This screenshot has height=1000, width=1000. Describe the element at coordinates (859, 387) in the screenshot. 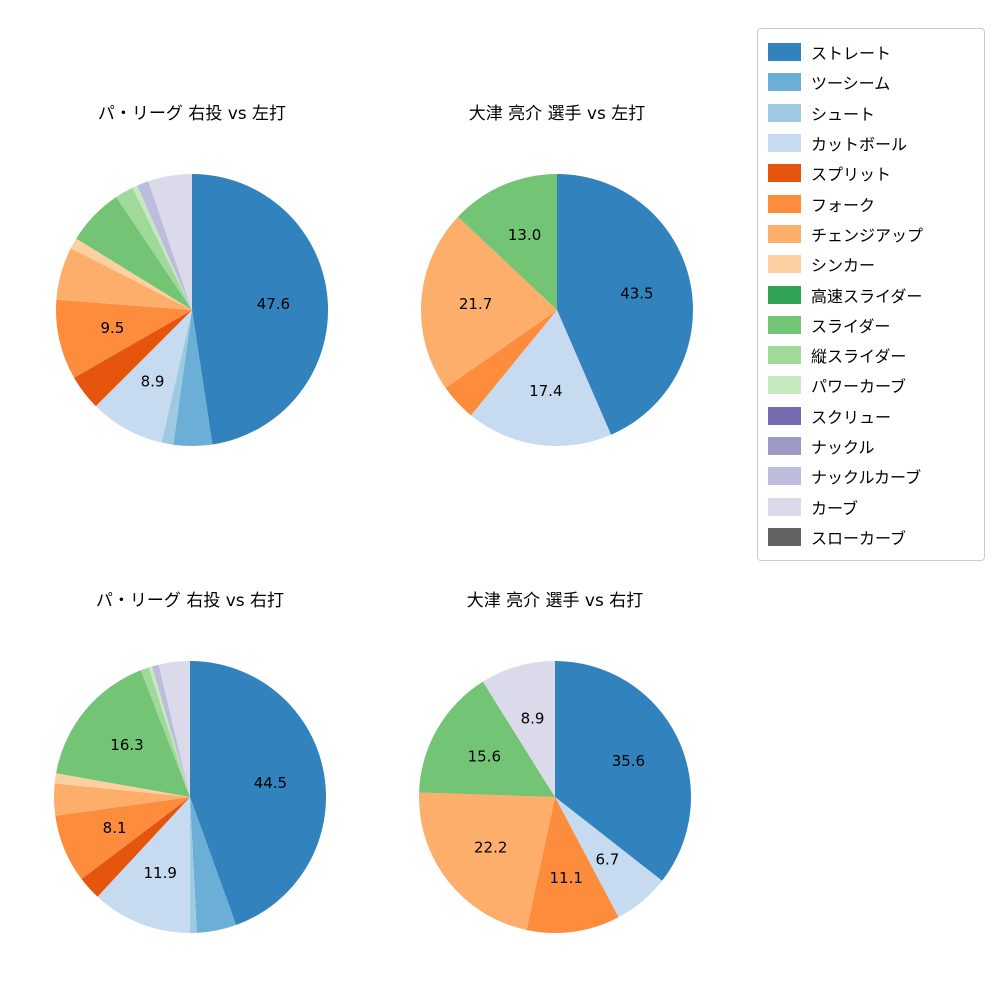

I see `legend-label: パワーカーブ` at that location.